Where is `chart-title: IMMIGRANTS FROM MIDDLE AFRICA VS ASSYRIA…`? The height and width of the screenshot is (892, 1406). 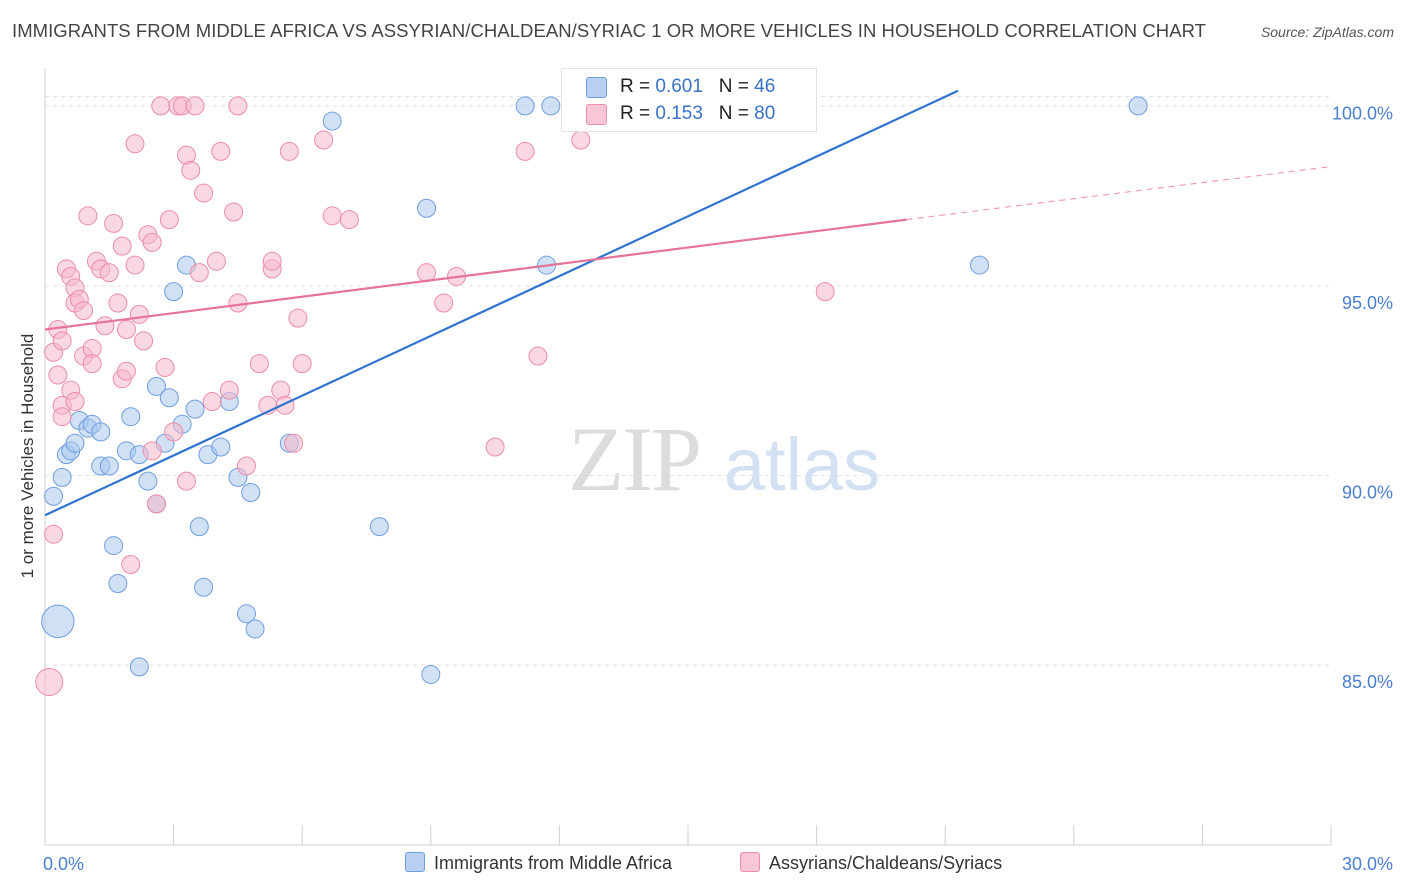 chart-title: IMMIGRANTS FROM MIDDLE AFRICA VS ASSYRIA… is located at coordinates (609, 30).